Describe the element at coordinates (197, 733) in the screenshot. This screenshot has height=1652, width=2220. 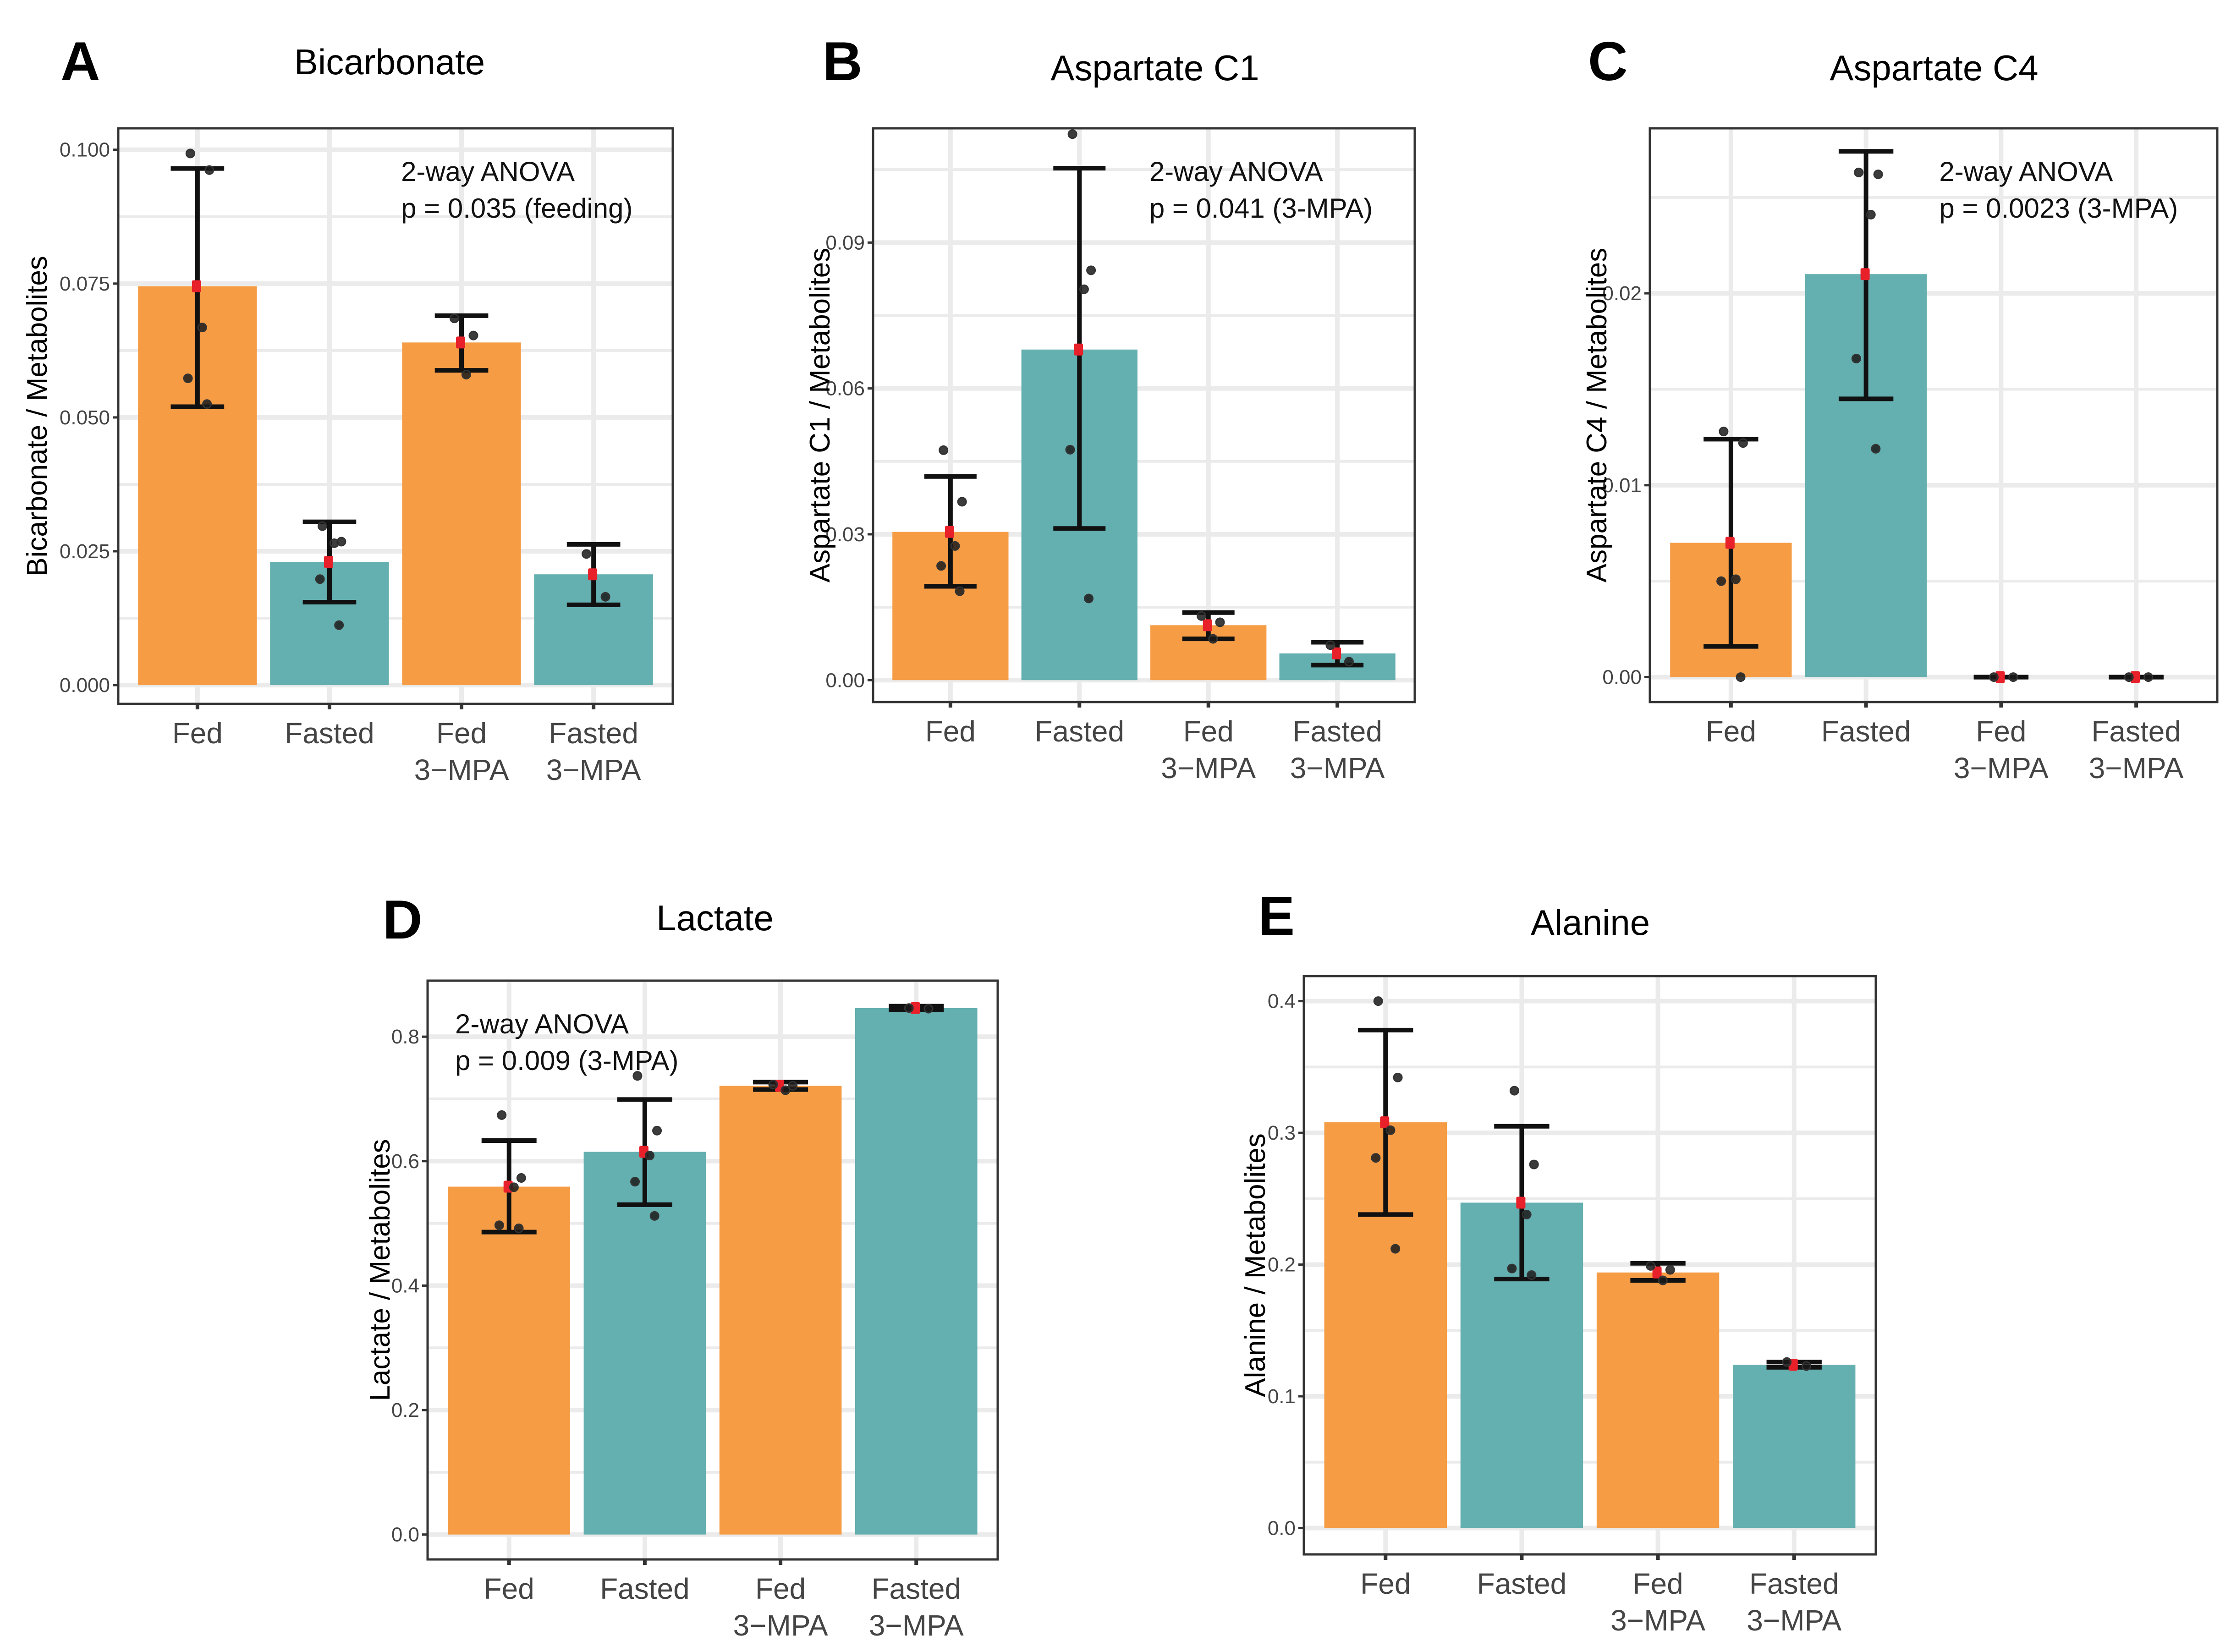
I see `x-tick-label: Fed` at that location.